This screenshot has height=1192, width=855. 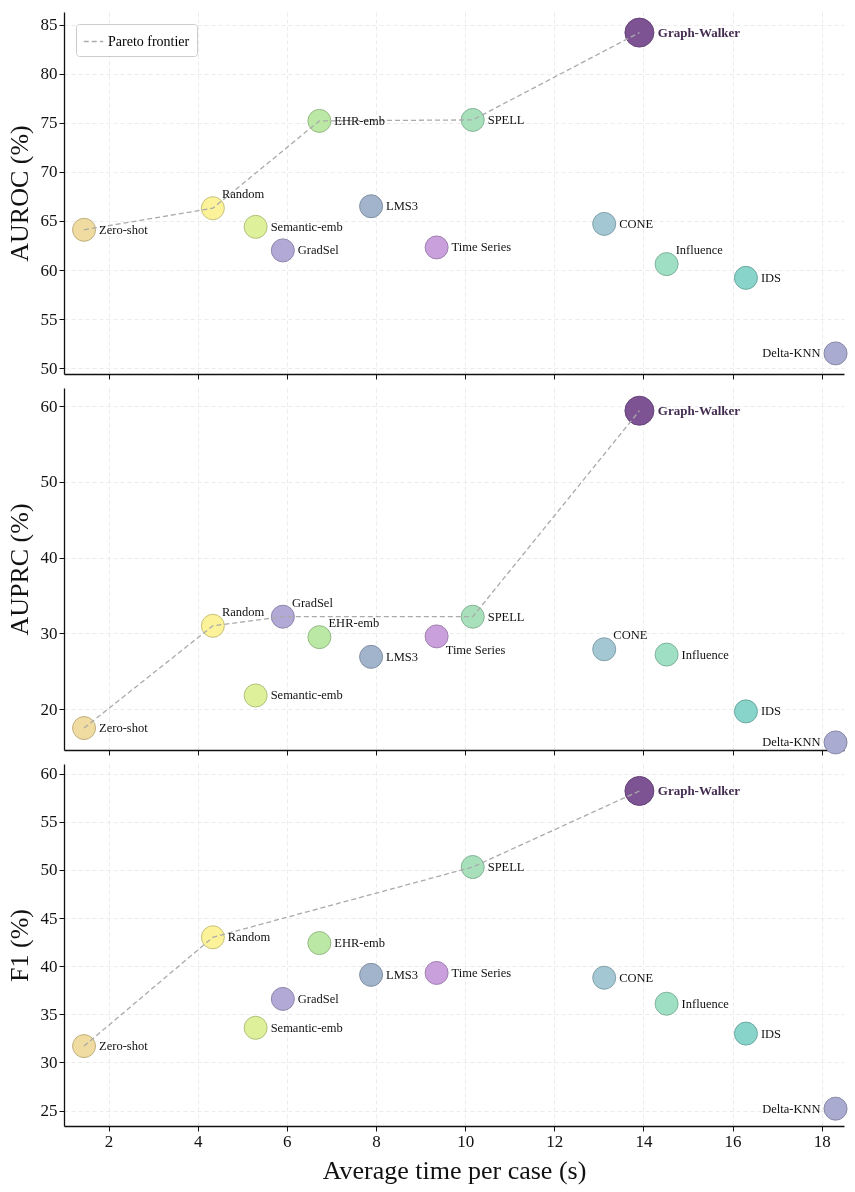 I want to click on x-tick-label: 4, so click(x=198, y=1141).